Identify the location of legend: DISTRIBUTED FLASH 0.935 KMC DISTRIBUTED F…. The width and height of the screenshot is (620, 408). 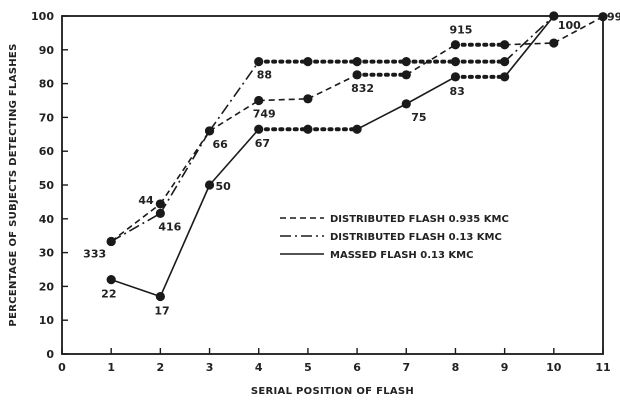
(394, 237).